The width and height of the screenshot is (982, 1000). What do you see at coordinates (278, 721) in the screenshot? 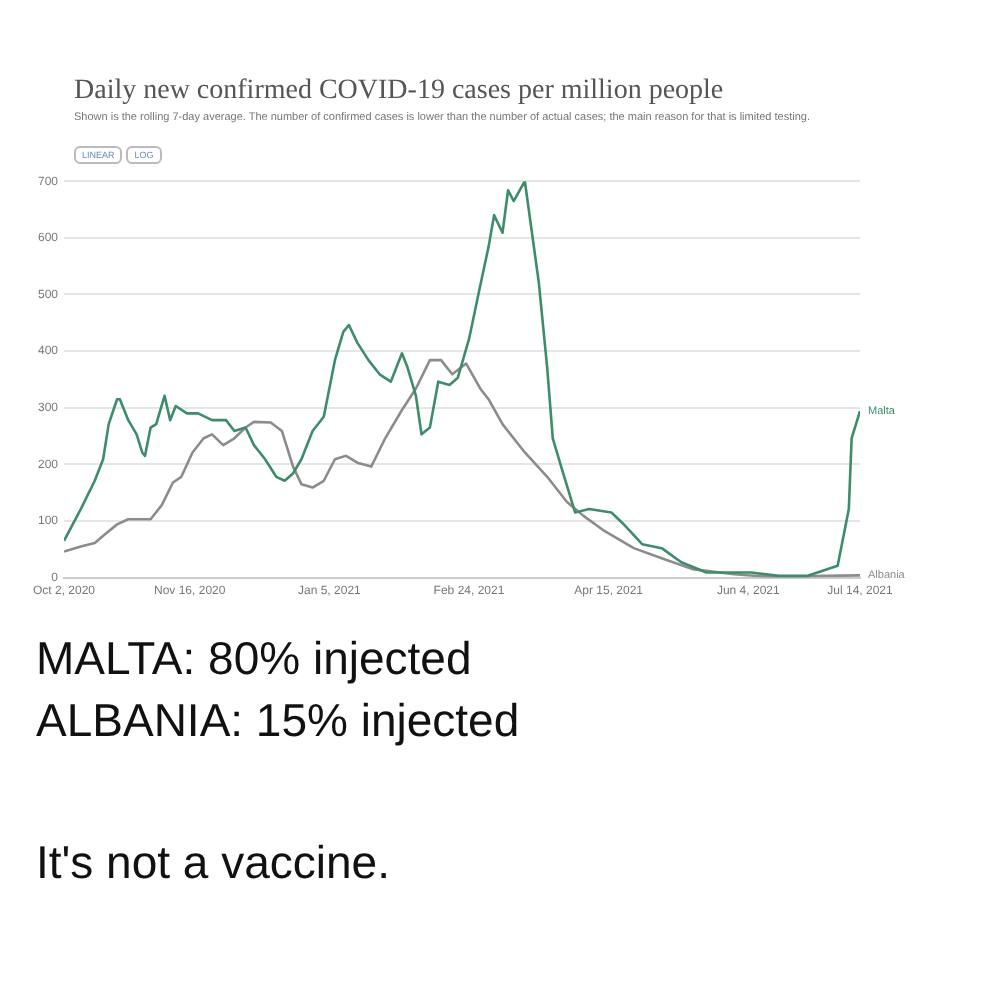
I see `text: ALBANIA: 15% injected` at bounding box center [278, 721].